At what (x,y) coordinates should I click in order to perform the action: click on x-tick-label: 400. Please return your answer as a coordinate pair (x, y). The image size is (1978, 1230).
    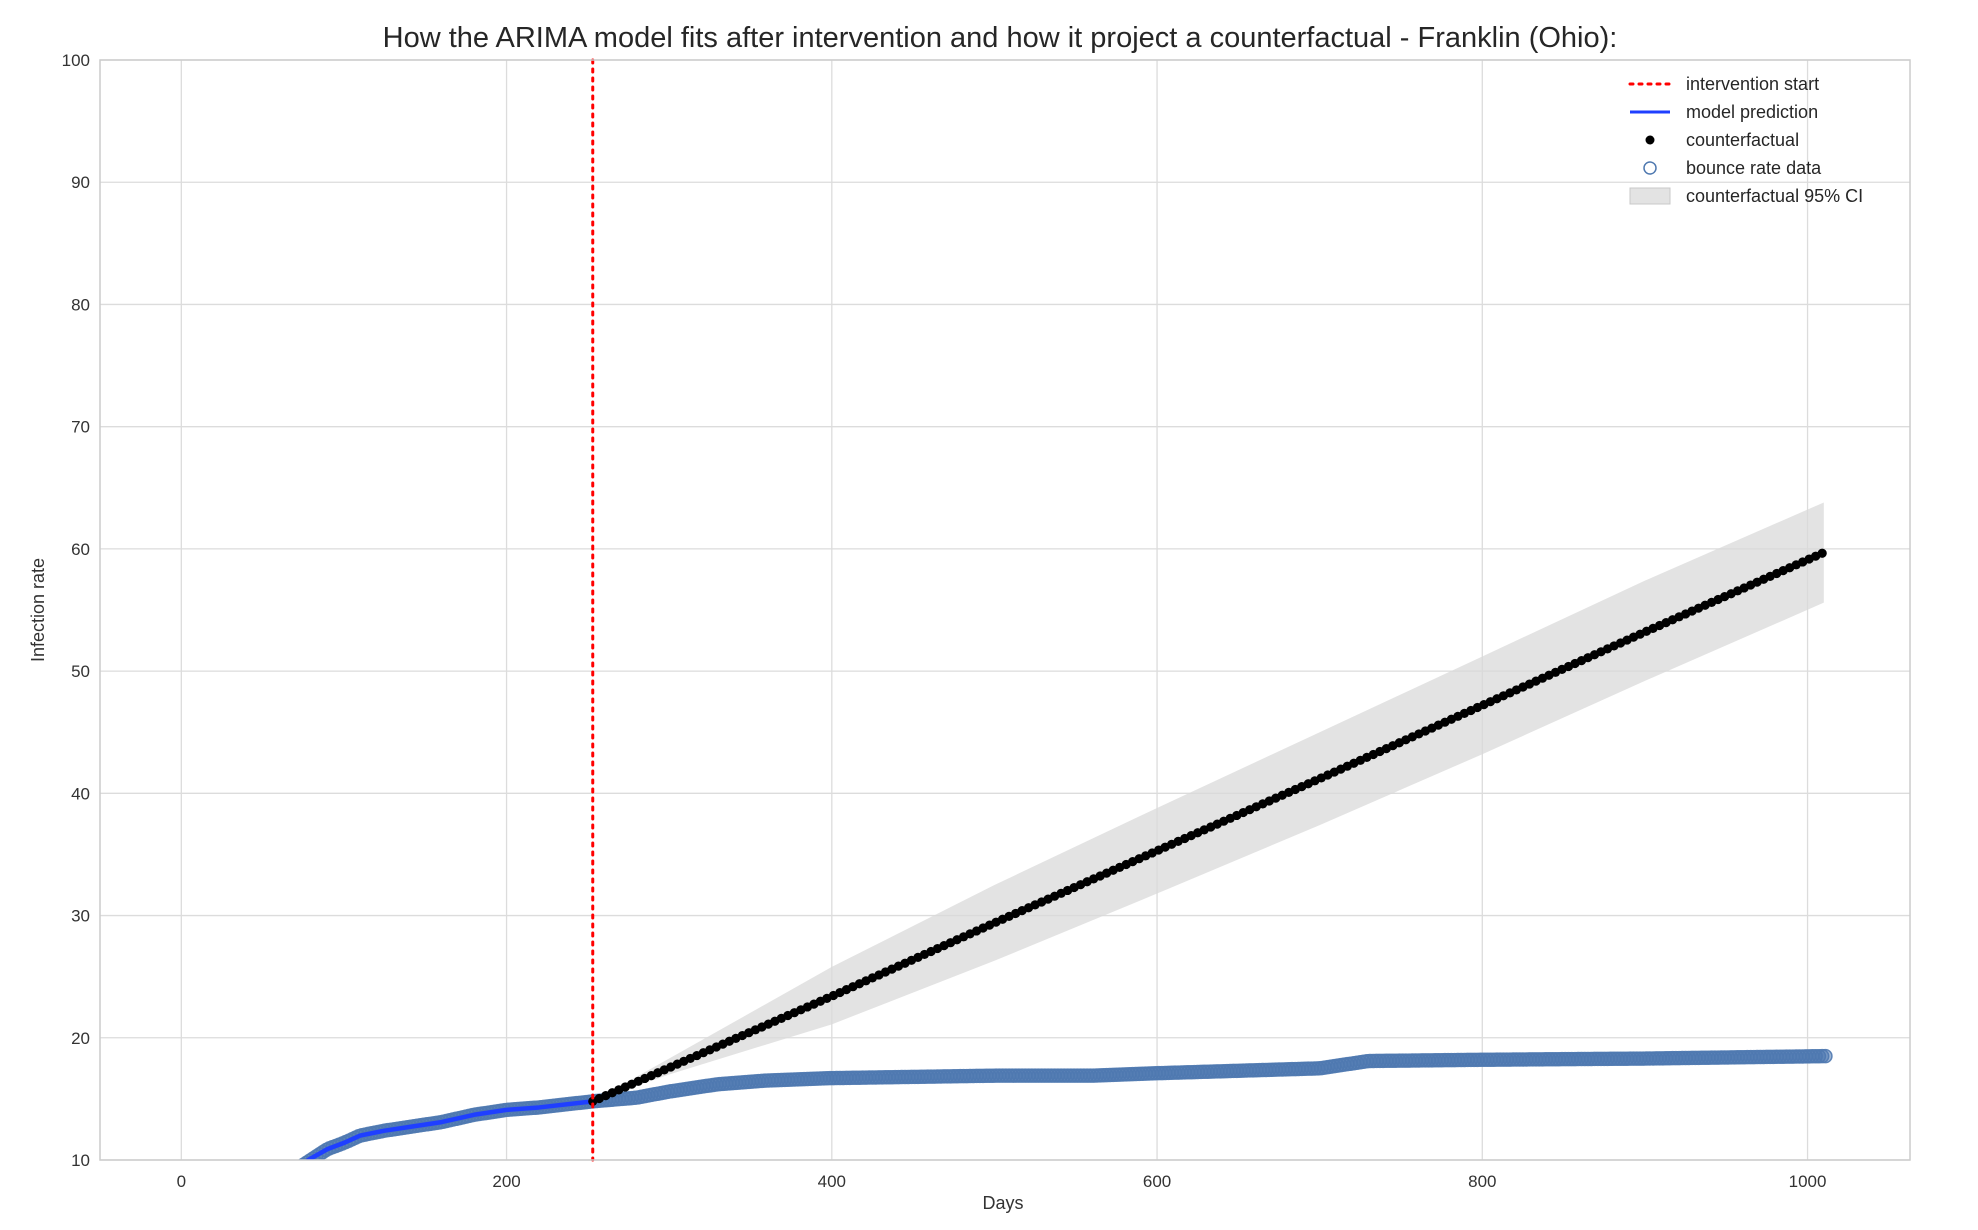
    Looking at the image, I should click on (832, 1181).